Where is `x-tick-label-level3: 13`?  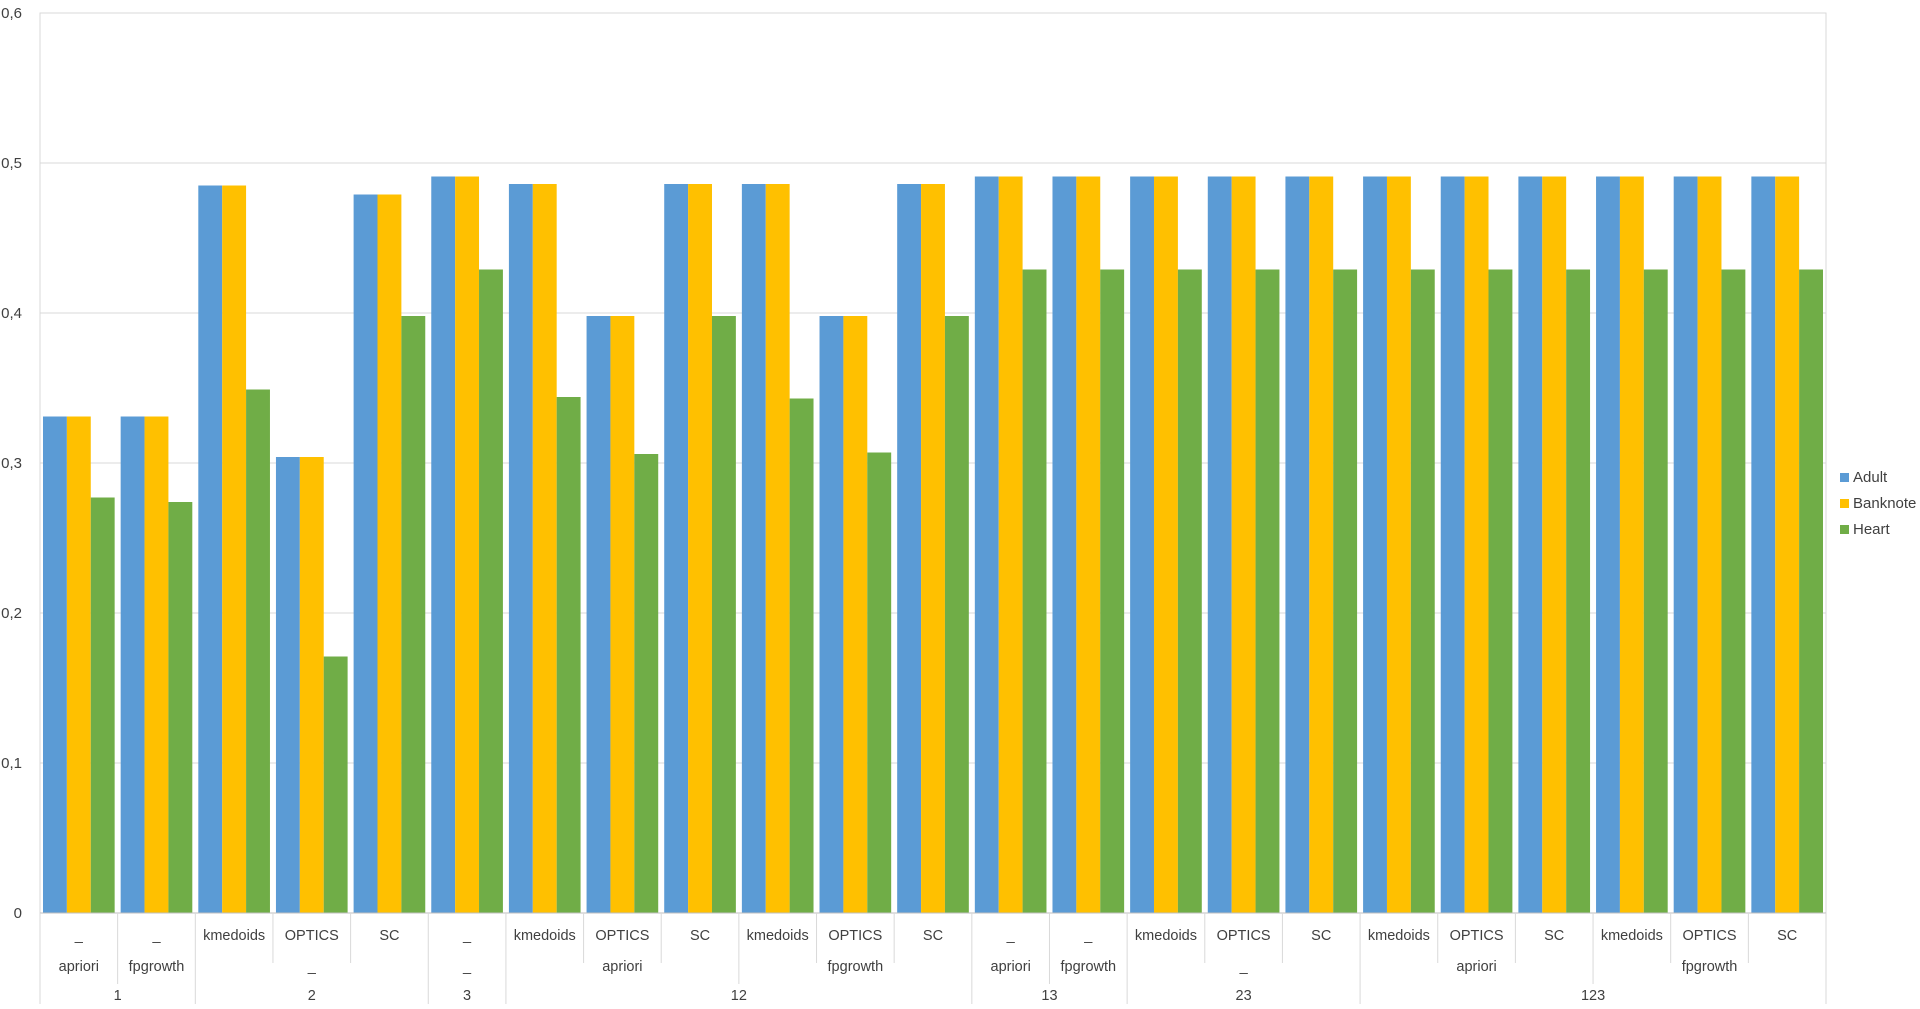
x-tick-label-level3: 13 is located at coordinates (1049, 996).